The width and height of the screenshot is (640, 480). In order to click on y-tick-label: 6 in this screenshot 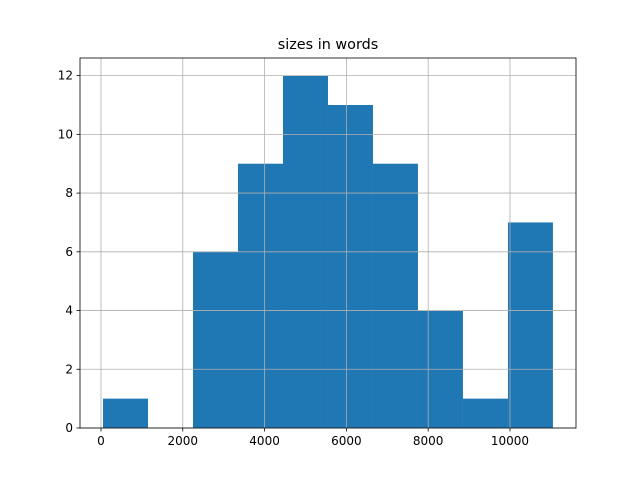, I will do `click(69, 252)`.